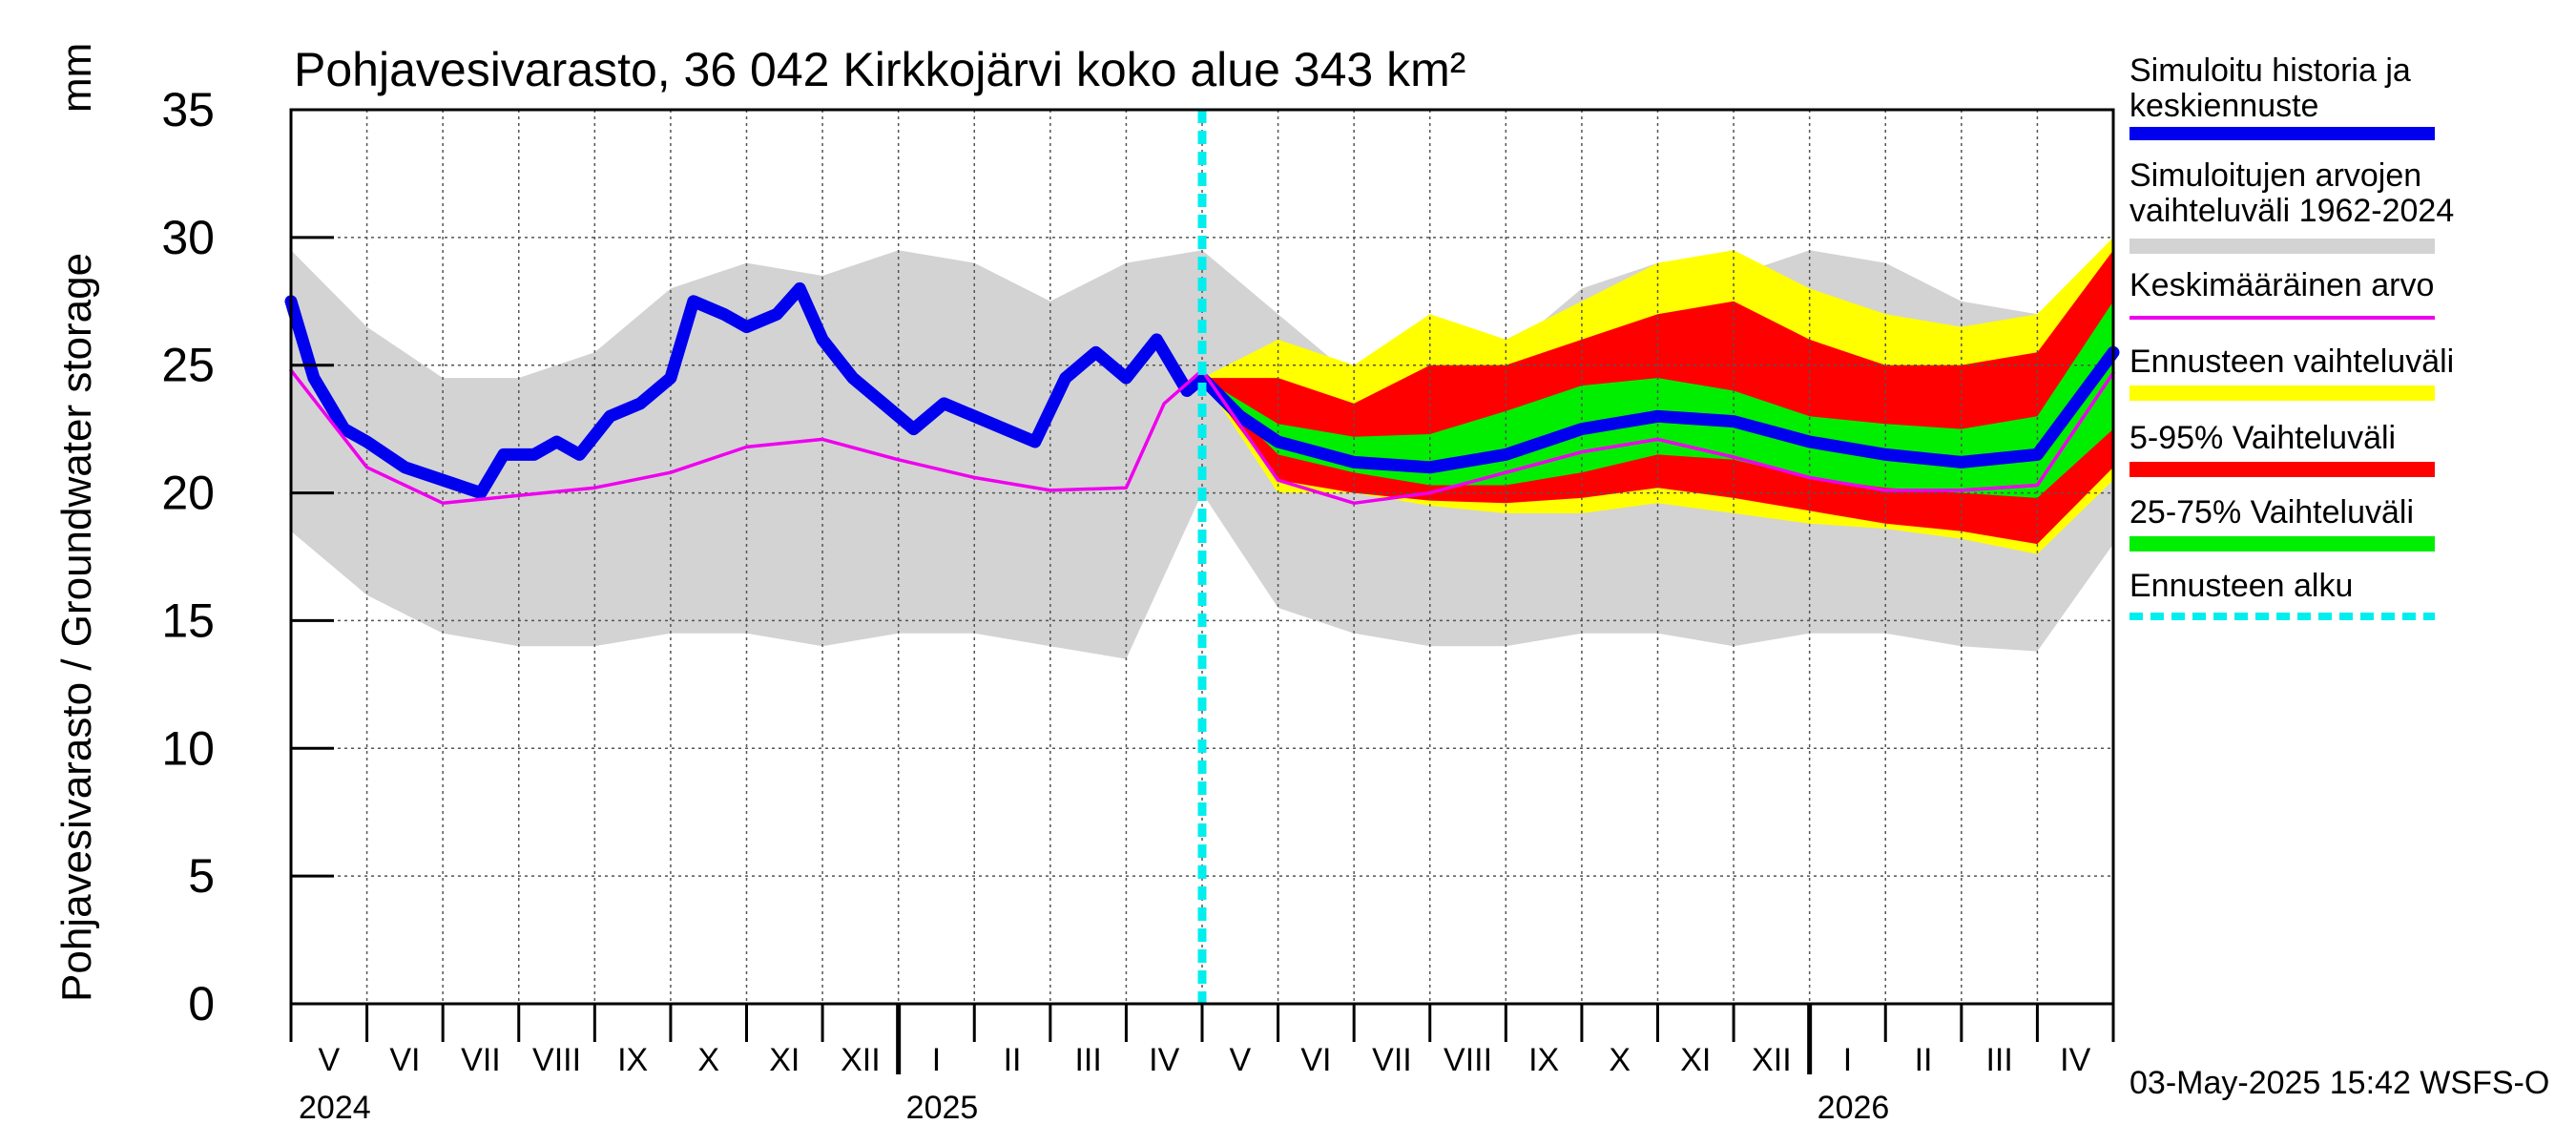 This screenshot has height=1145, width=2576. Describe the element at coordinates (1240, 1060) in the screenshot. I see `month-label-12: V` at that location.